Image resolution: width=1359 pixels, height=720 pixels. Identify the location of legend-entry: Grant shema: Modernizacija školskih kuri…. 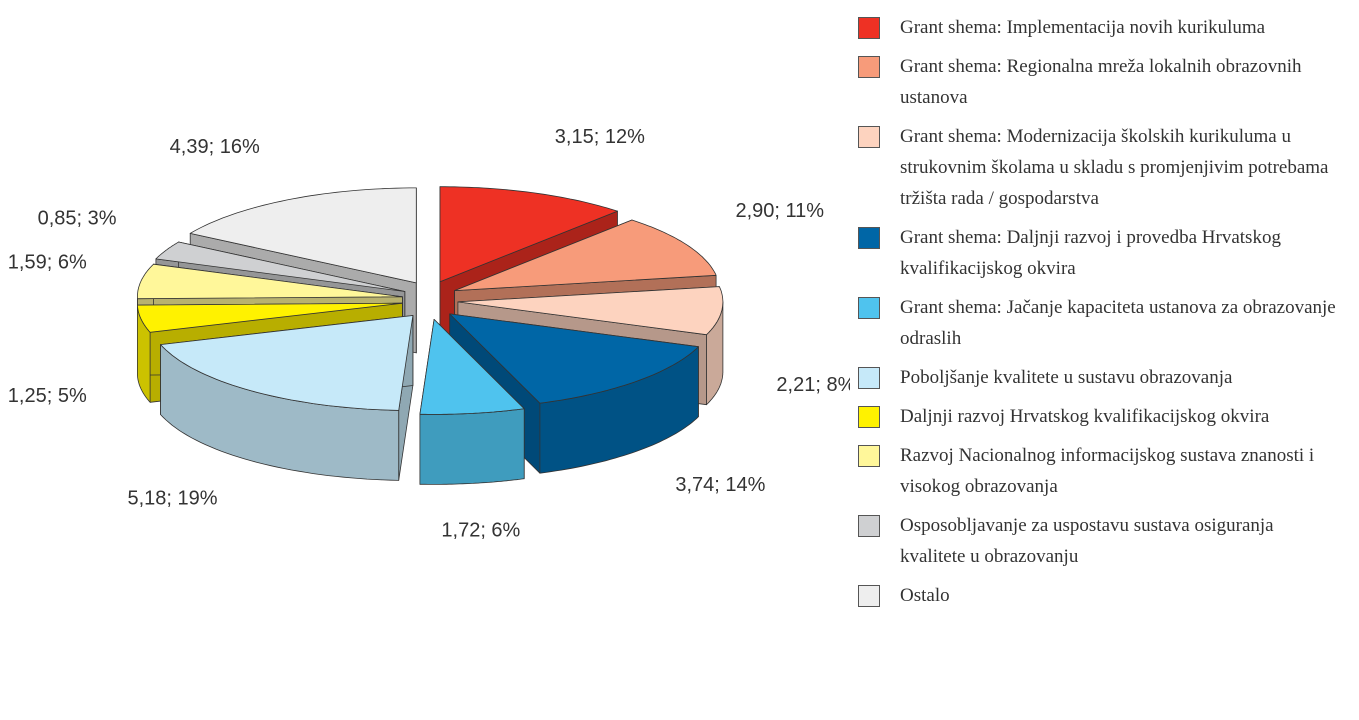
(1097, 167).